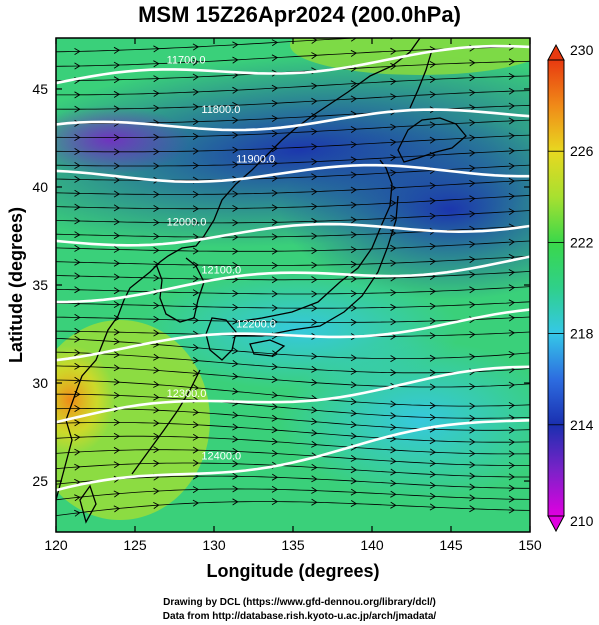  I want to click on contour-label: 12200.0, so click(256, 325).